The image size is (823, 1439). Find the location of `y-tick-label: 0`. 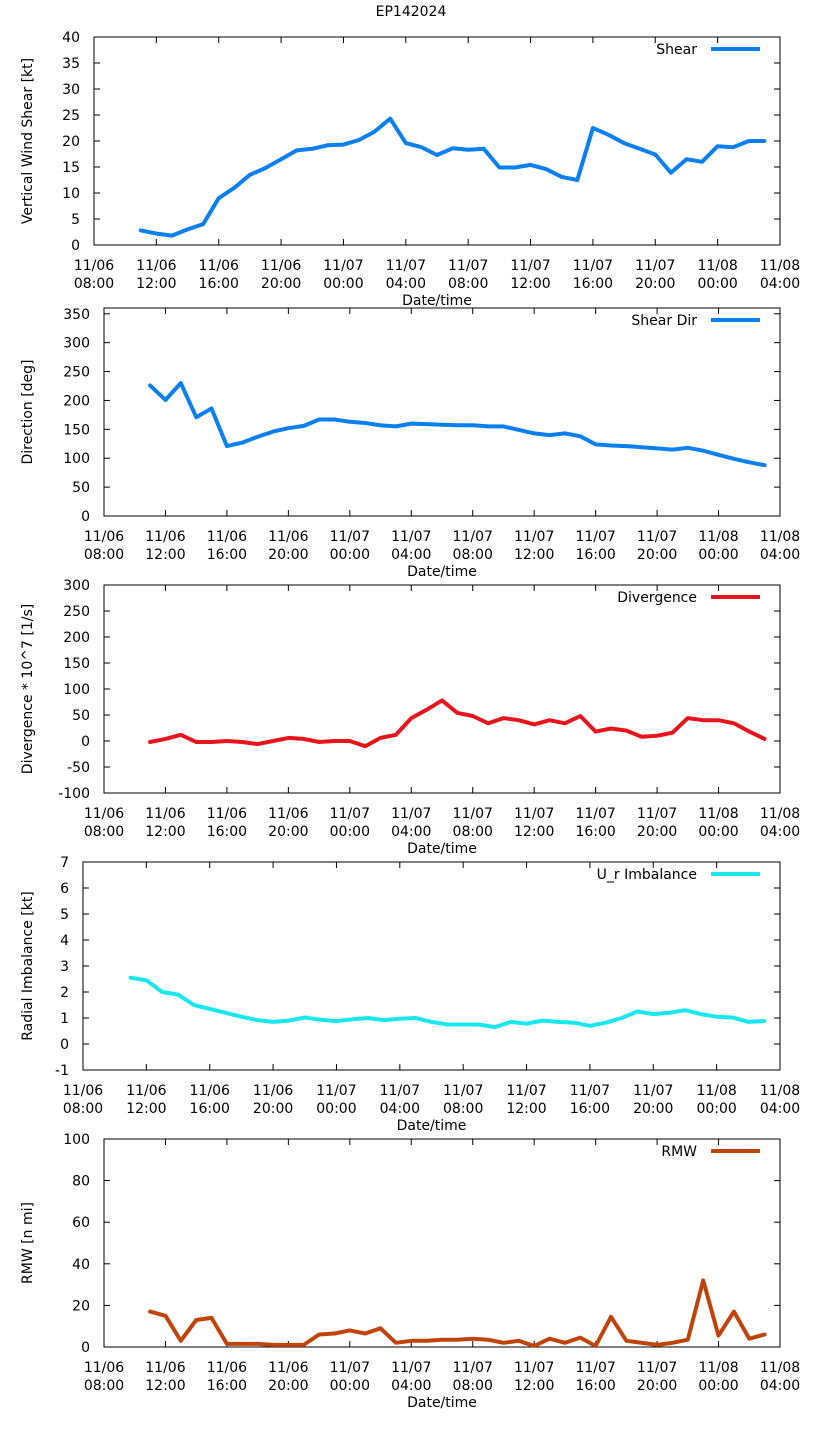

y-tick-label: 0 is located at coordinates (75, 246).